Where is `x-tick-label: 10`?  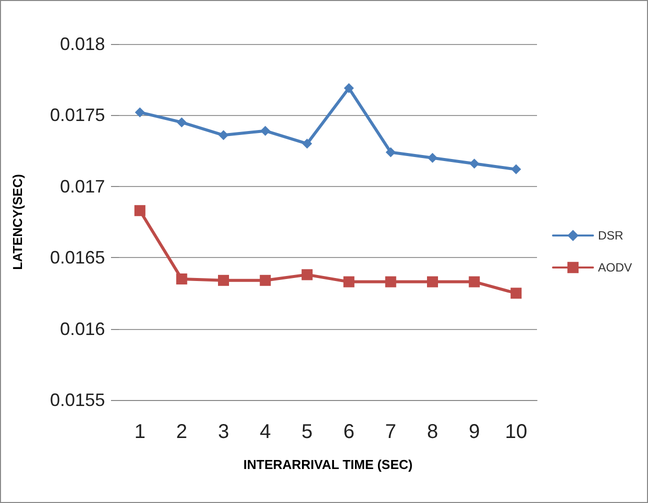
x-tick-label: 10 is located at coordinates (516, 432).